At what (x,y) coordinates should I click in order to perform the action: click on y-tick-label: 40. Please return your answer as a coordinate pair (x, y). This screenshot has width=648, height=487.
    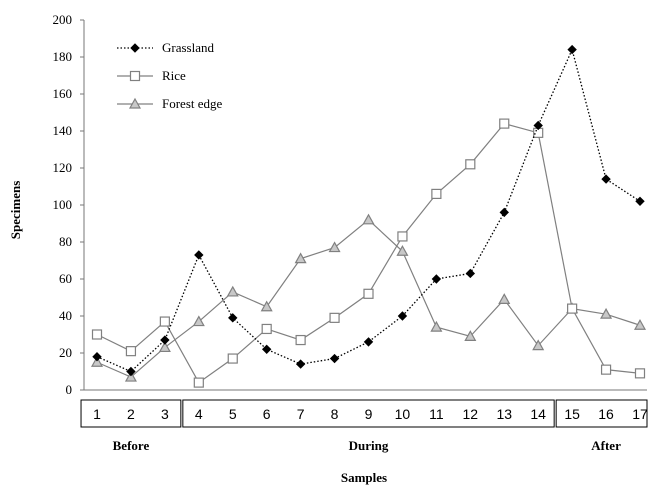
    Looking at the image, I should click on (65, 315).